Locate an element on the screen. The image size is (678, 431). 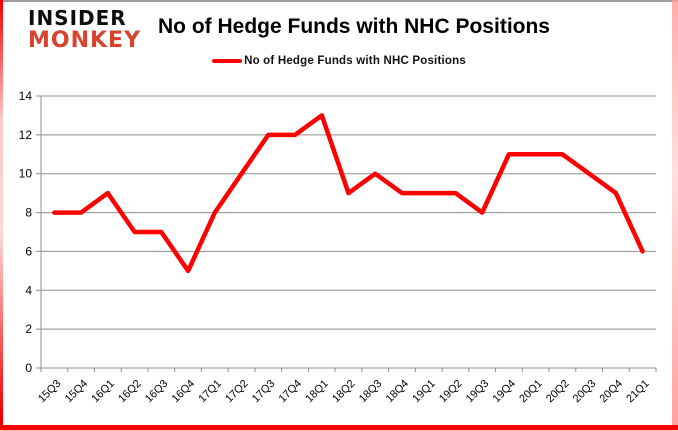
x-axis-label: 15Q3 is located at coordinates (50, 392).